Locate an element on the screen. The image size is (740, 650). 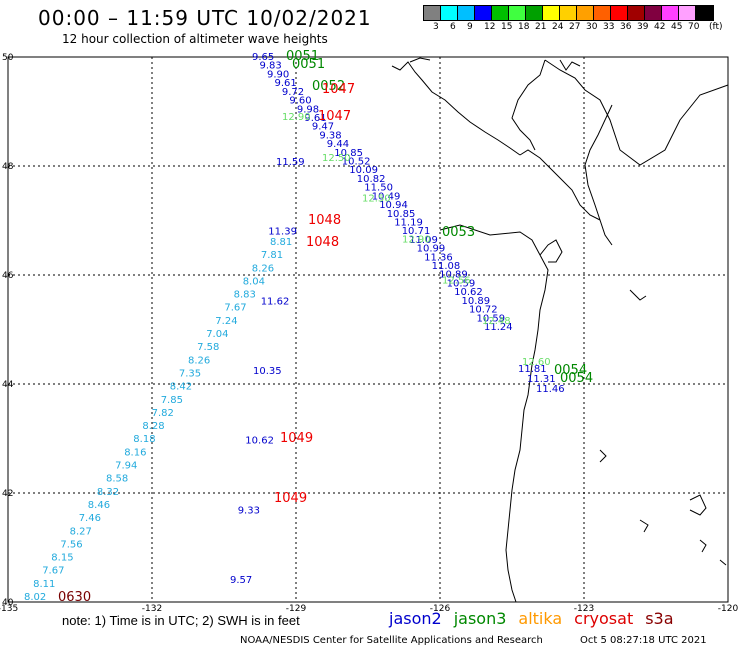
lat-label: 44 is located at coordinates (8, 385).